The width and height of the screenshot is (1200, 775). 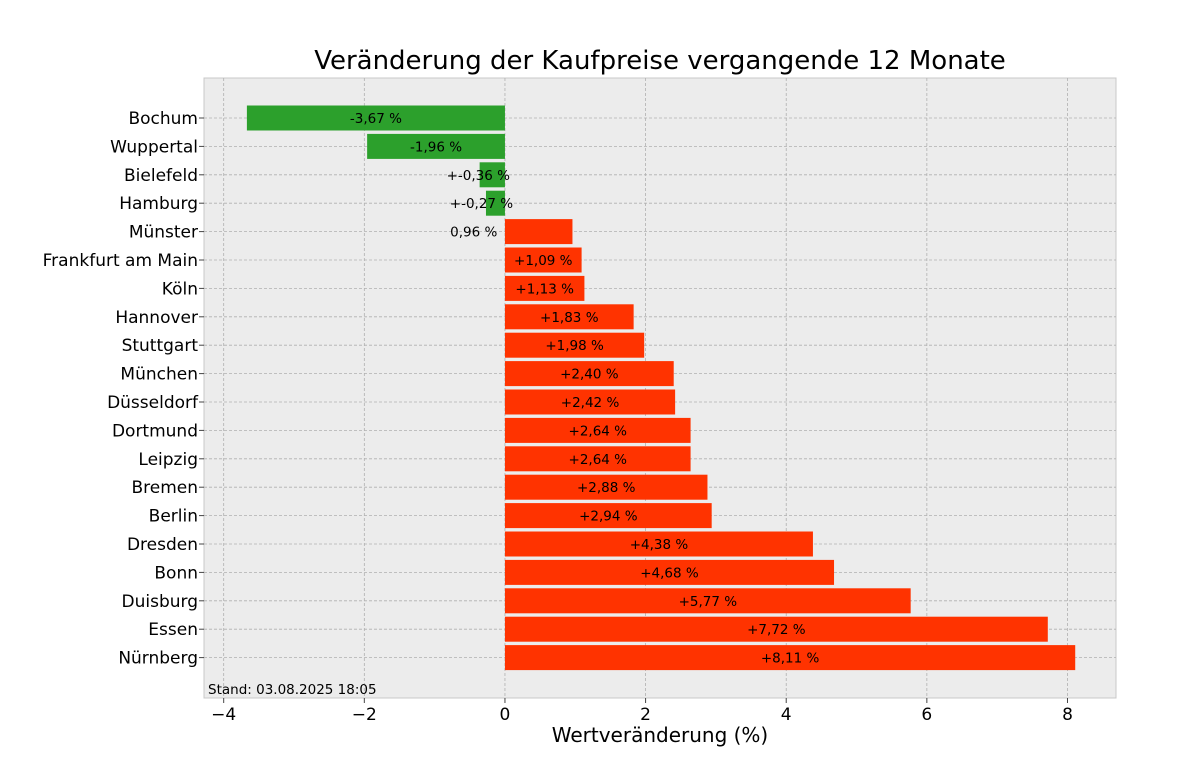 I want to click on bar-value-label: +2,42 %, so click(x=590, y=403).